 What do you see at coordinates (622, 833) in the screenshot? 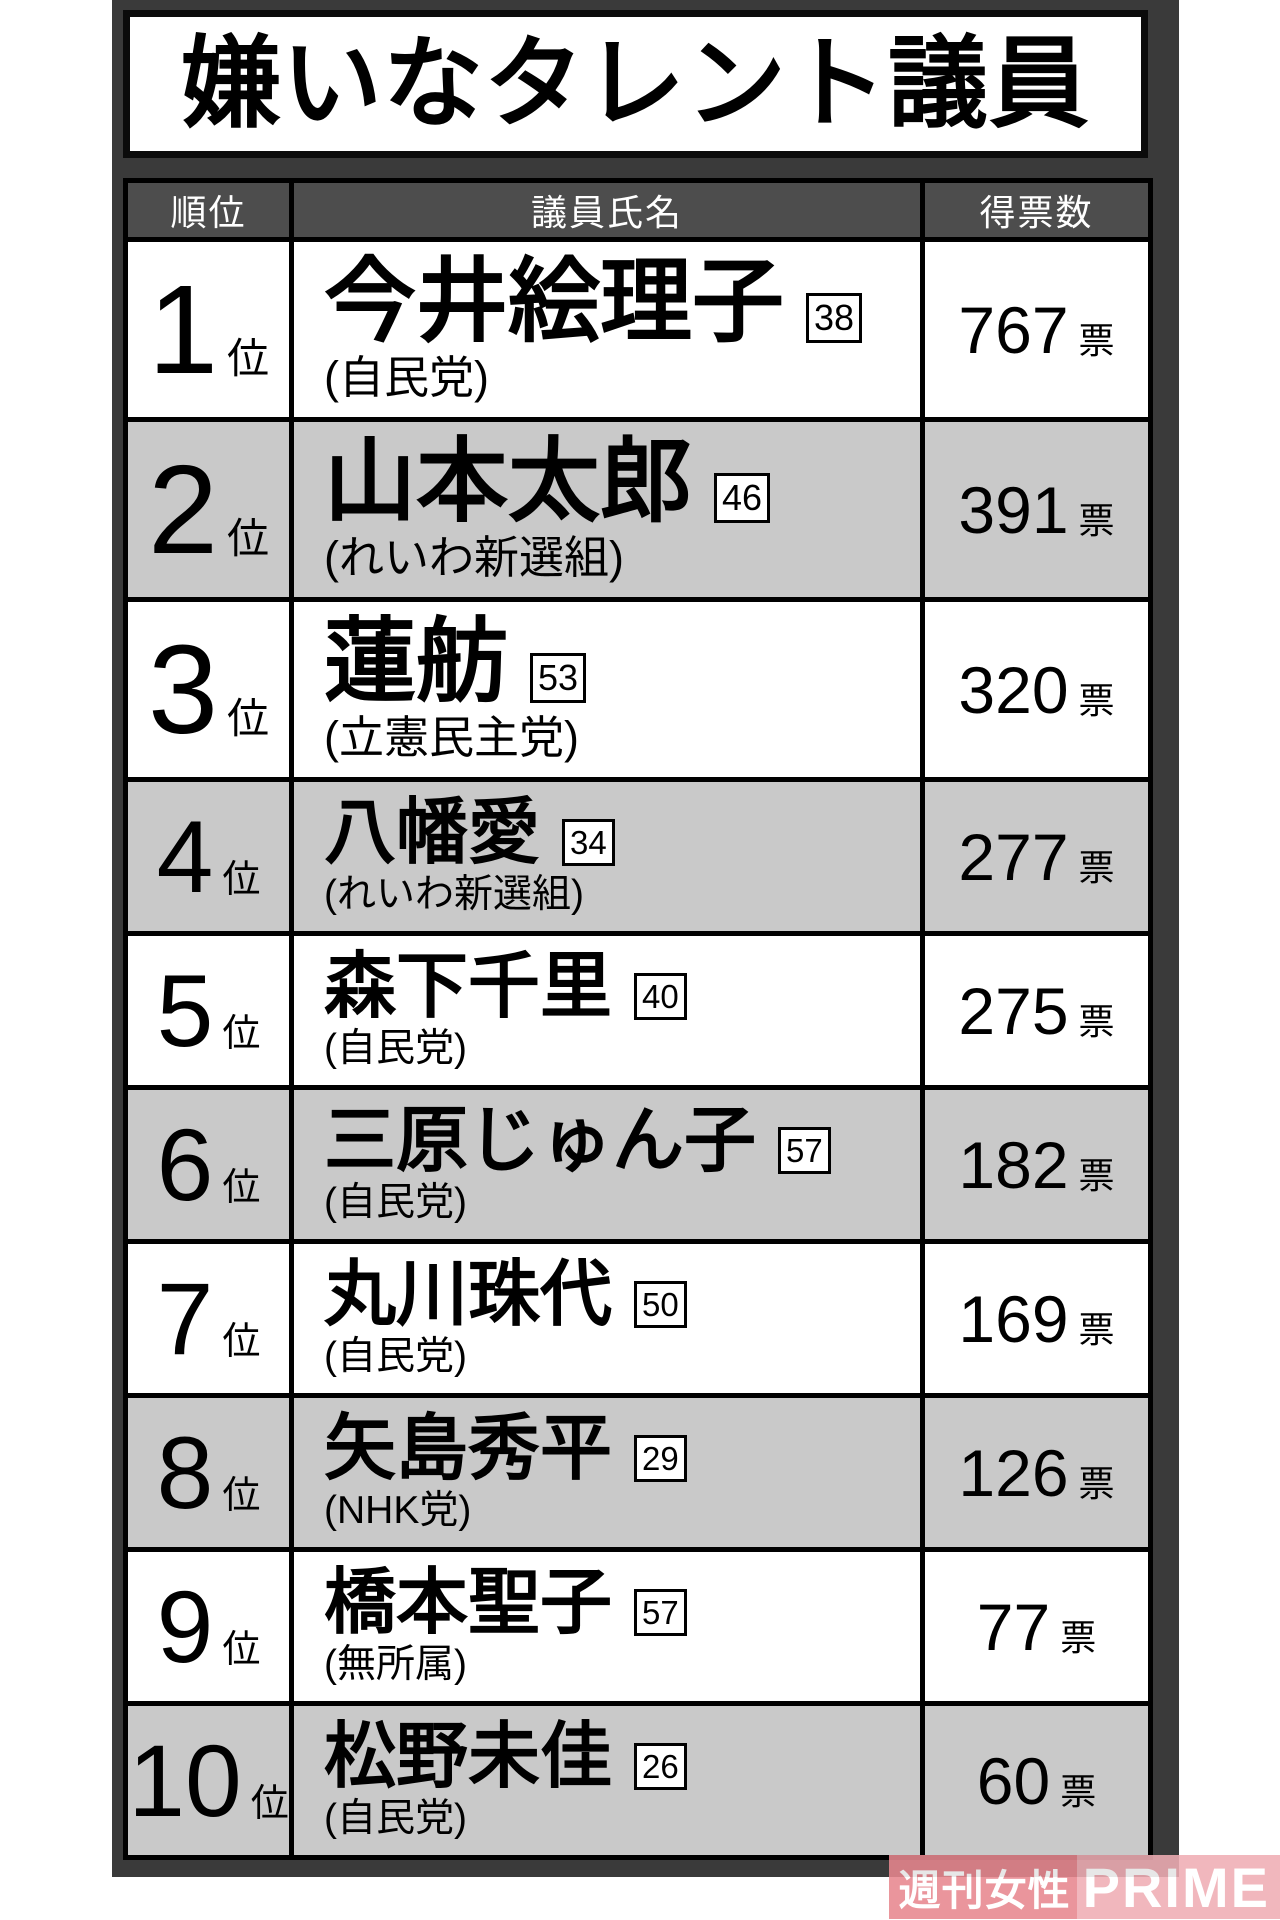
I see `name-line: 八幡愛 34` at bounding box center [622, 833].